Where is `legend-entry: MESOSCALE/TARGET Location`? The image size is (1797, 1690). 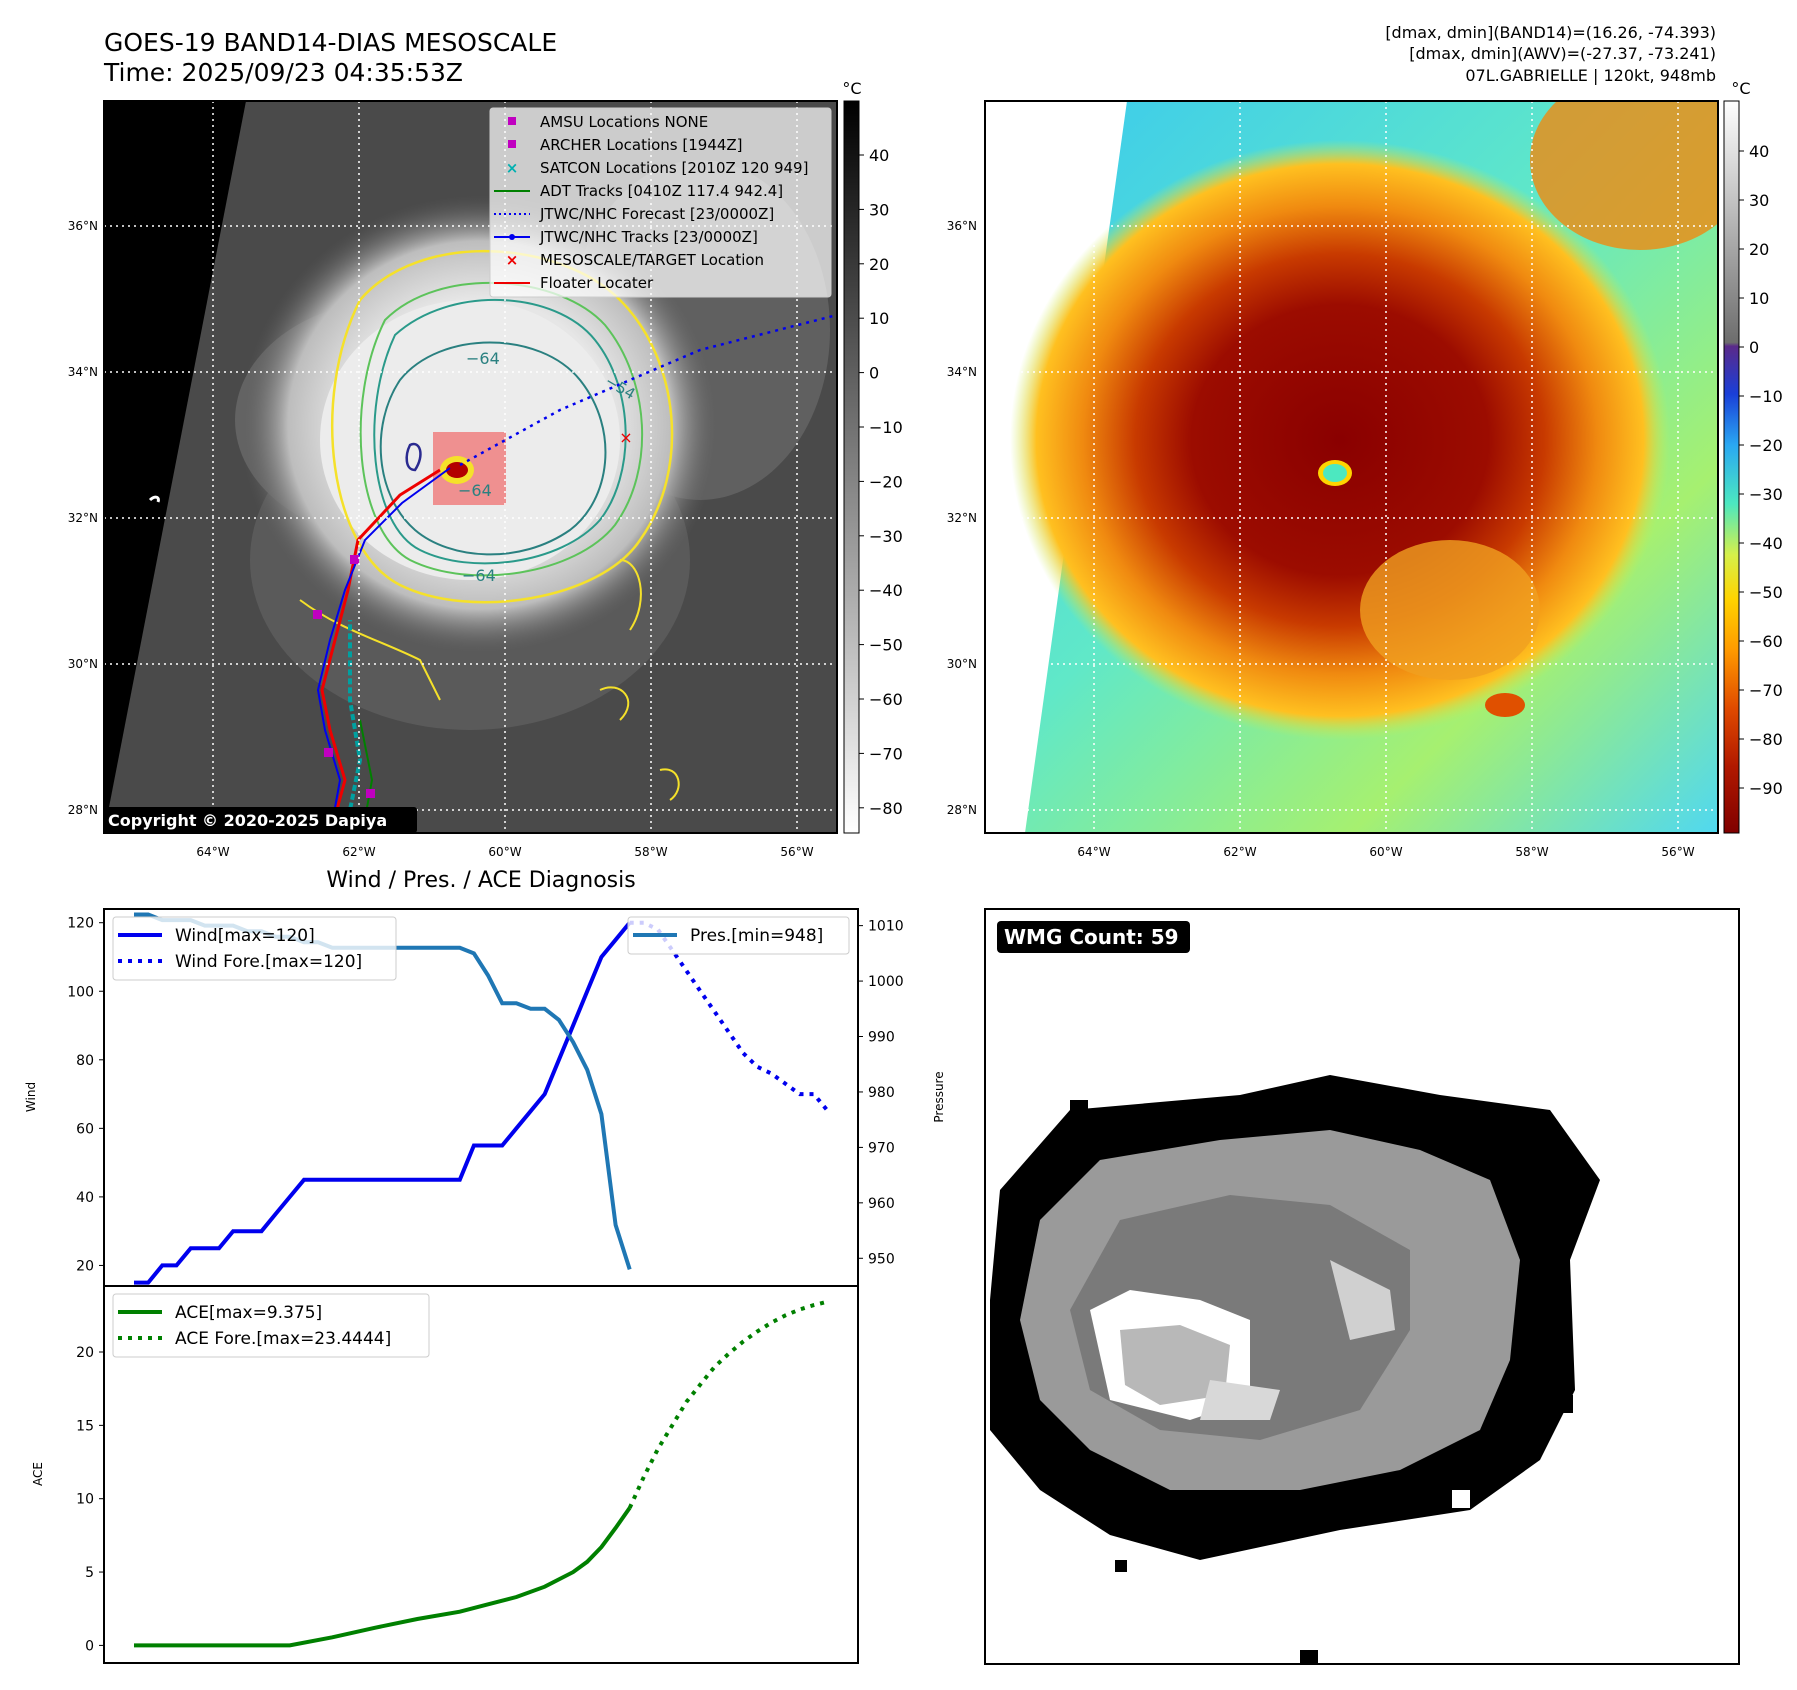 legend-entry: MESOSCALE/TARGET Location is located at coordinates (652, 260).